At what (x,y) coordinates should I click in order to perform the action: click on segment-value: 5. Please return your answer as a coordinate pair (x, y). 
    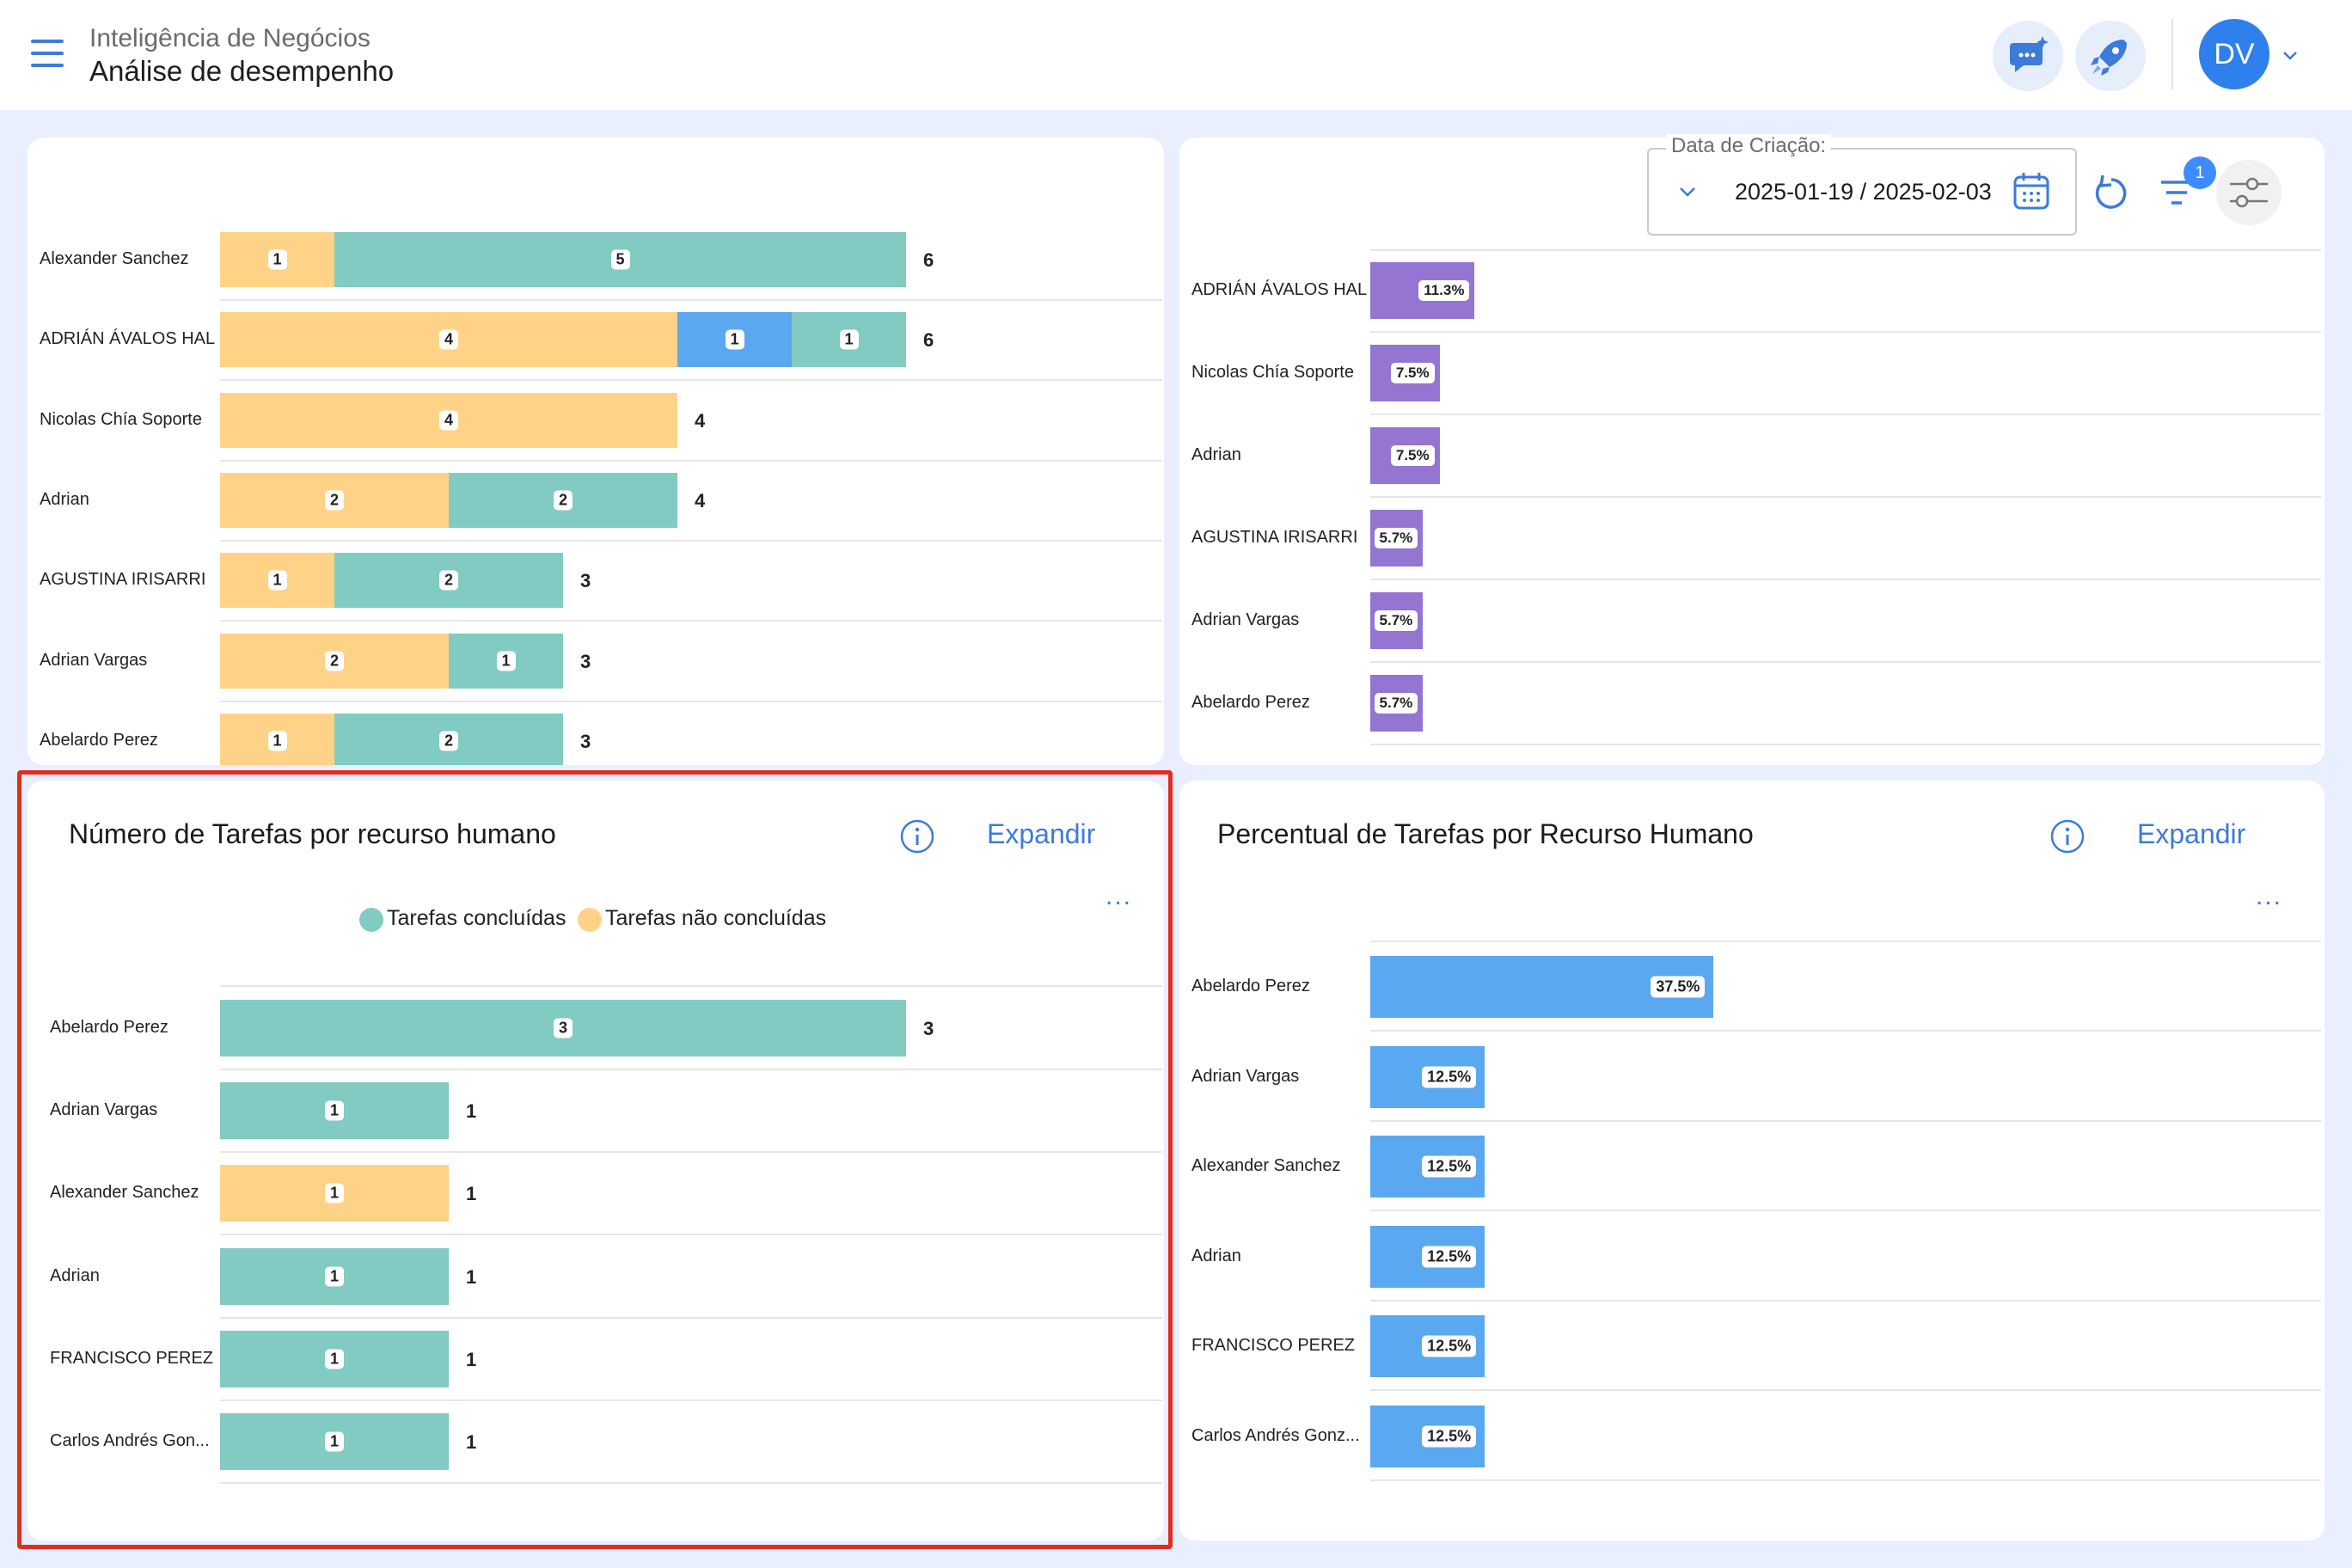
    Looking at the image, I should click on (620, 259).